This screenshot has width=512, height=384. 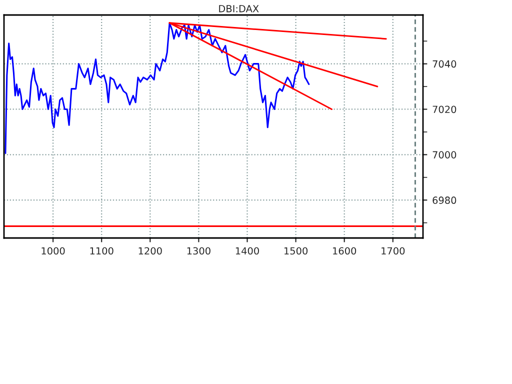 I want to click on x-tick-label: 1000, so click(x=53, y=251).